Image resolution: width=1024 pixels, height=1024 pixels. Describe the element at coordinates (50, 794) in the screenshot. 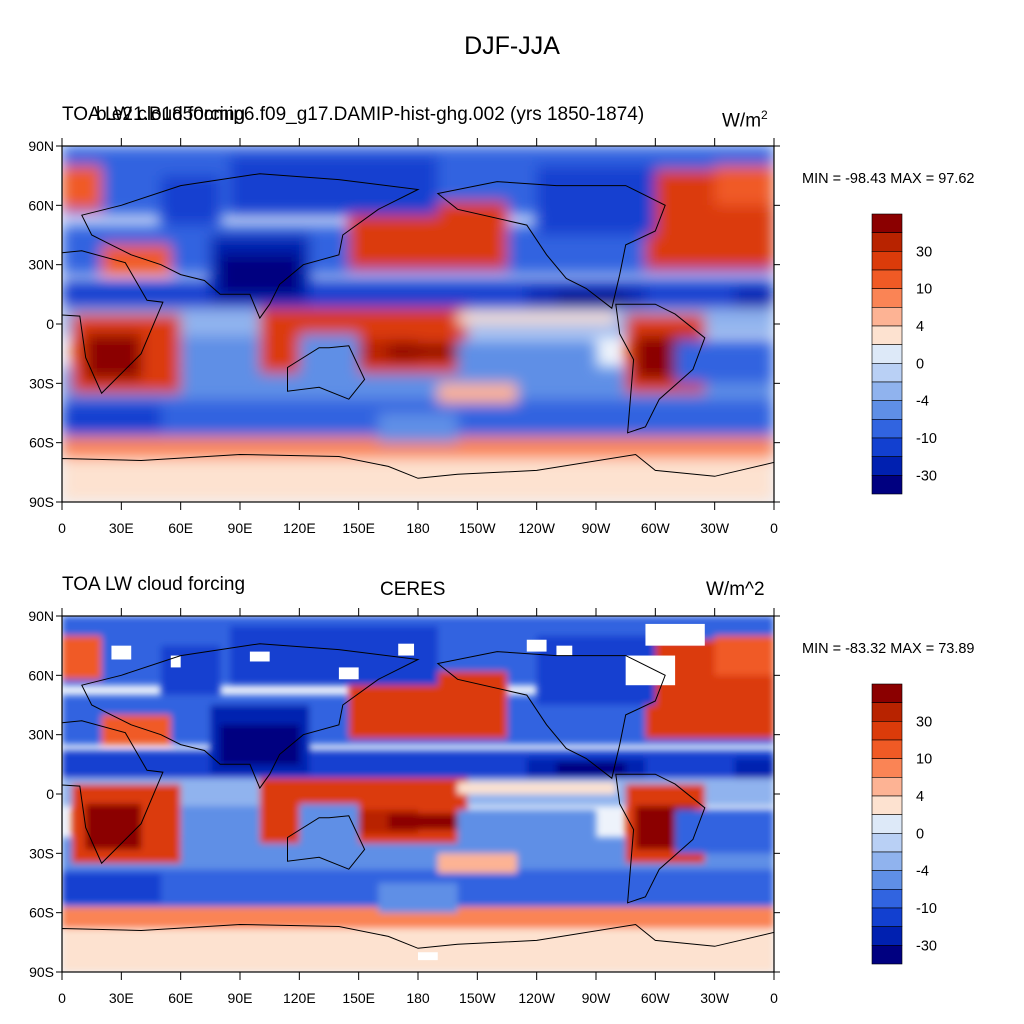

I see `lat-label: 0` at that location.